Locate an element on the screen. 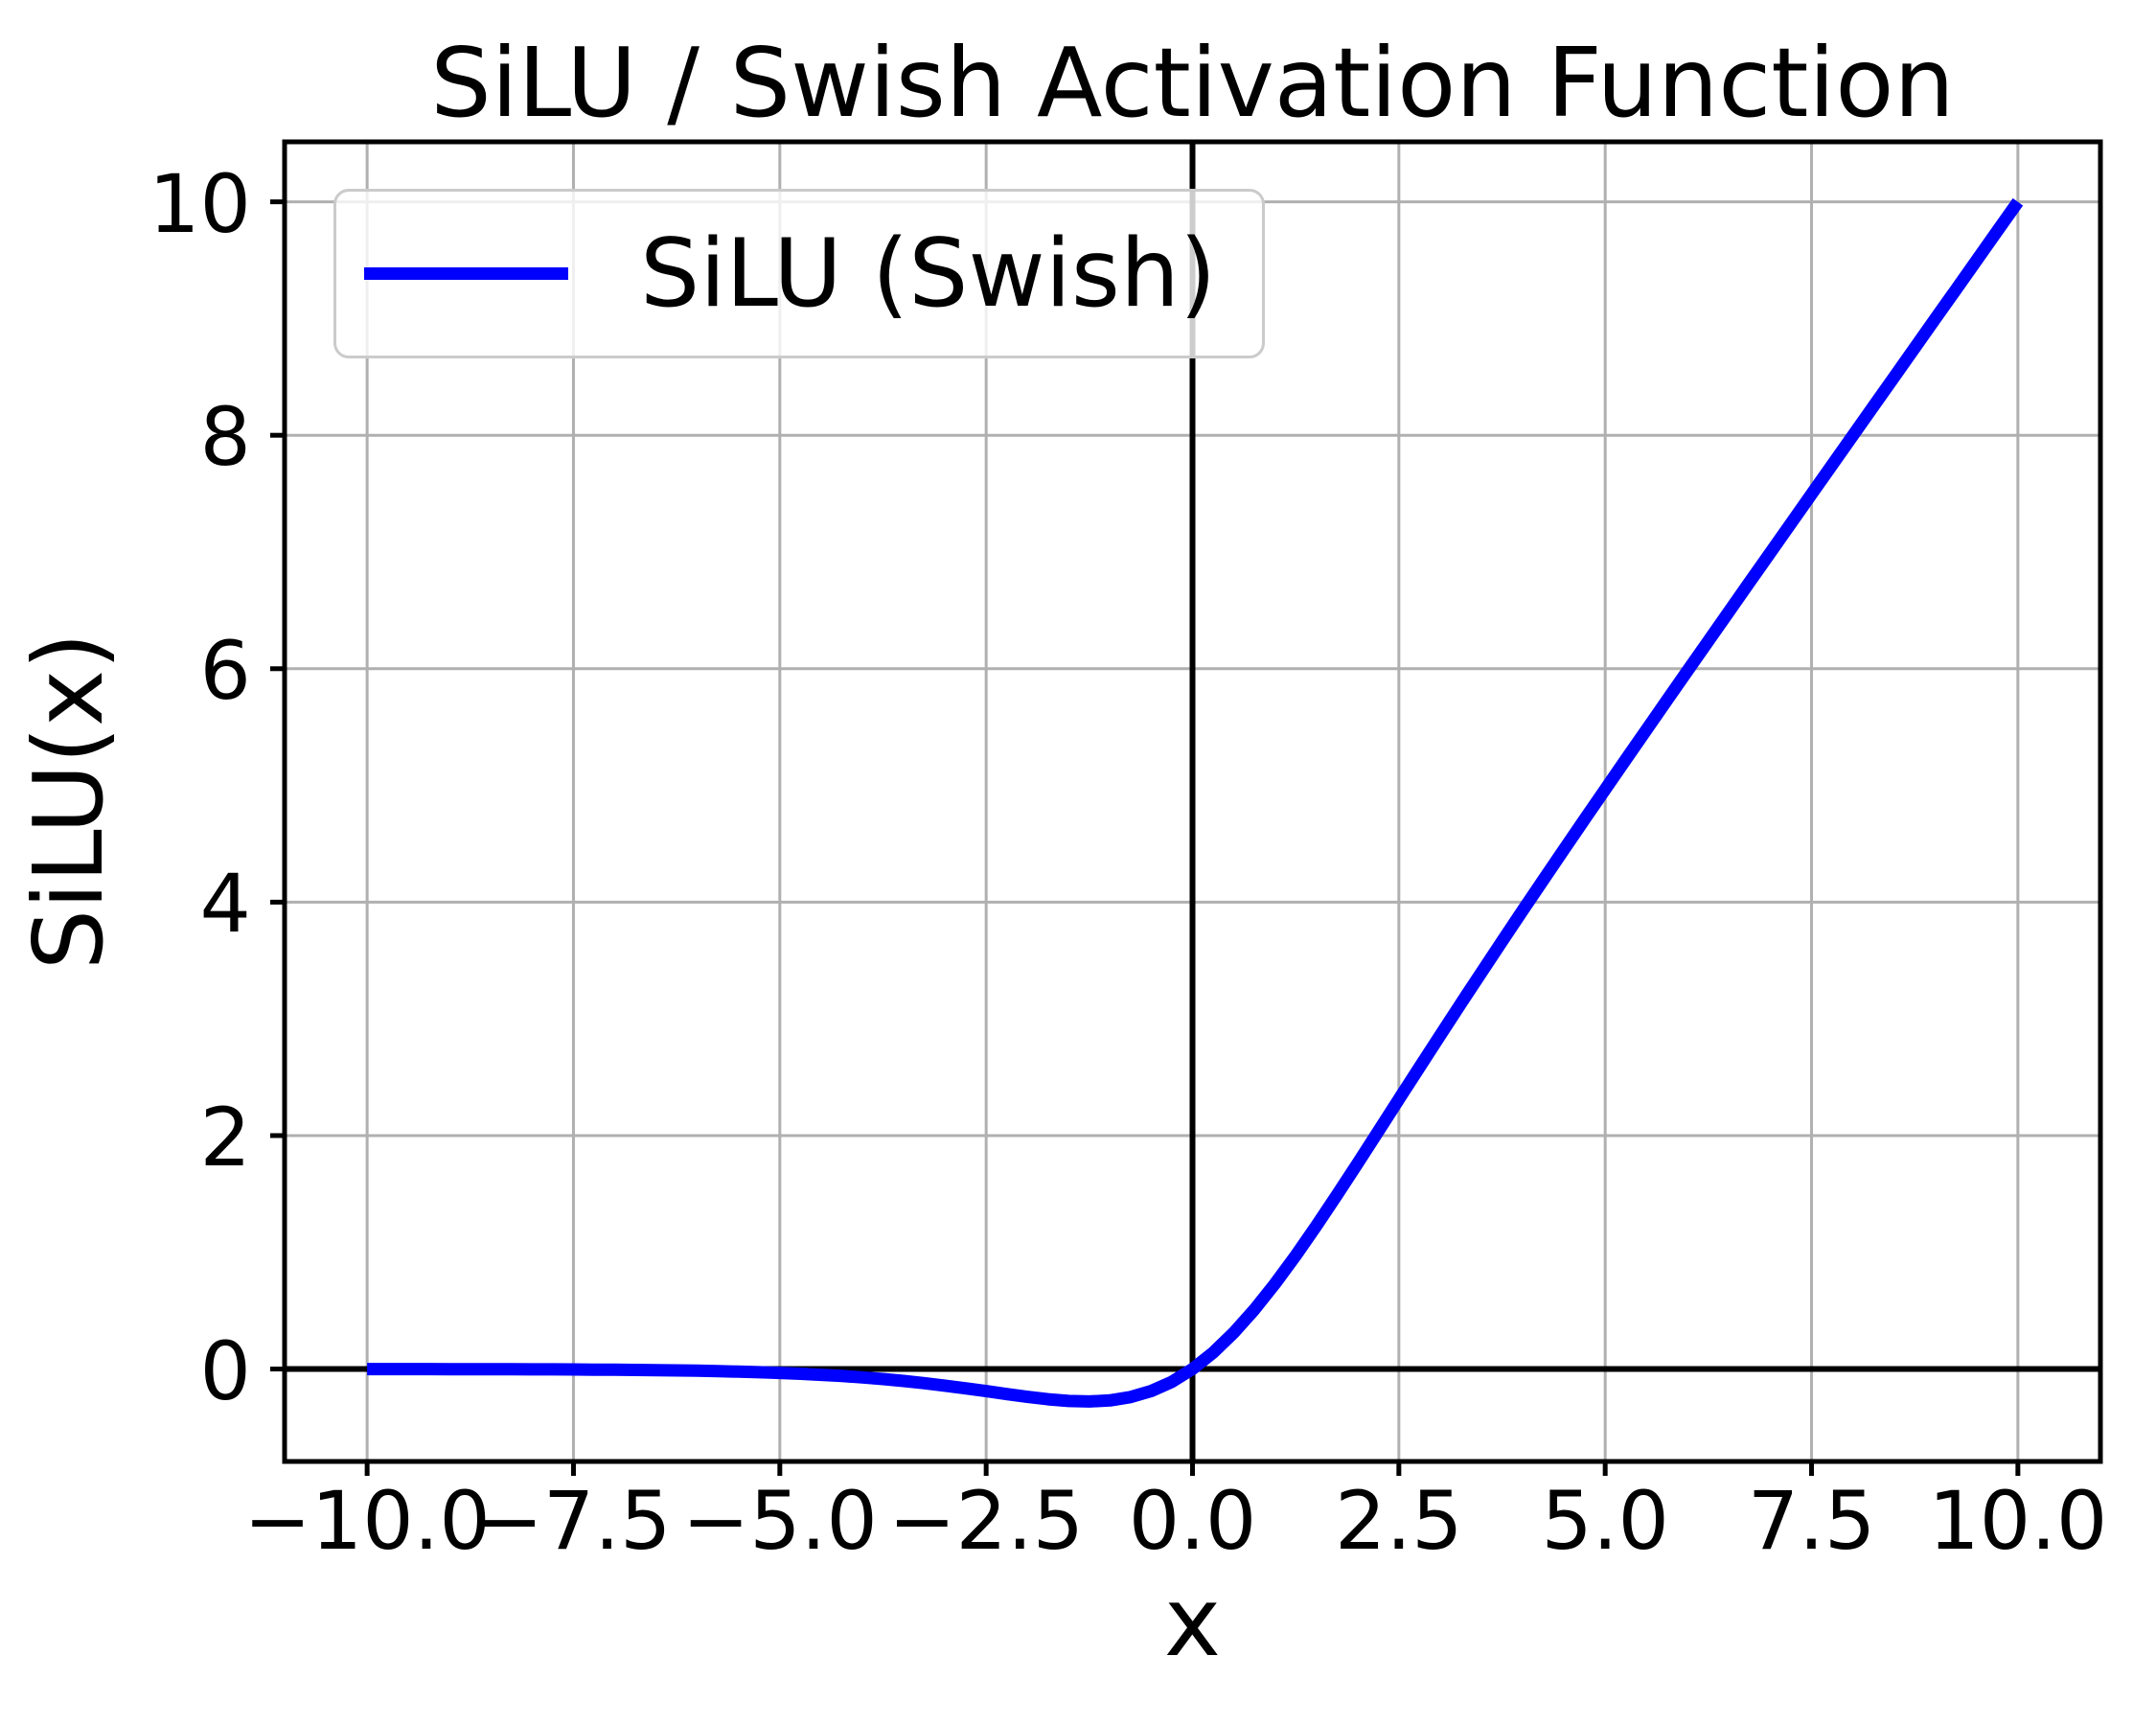  x-tick-label: 2.5 is located at coordinates (1399, 1521).